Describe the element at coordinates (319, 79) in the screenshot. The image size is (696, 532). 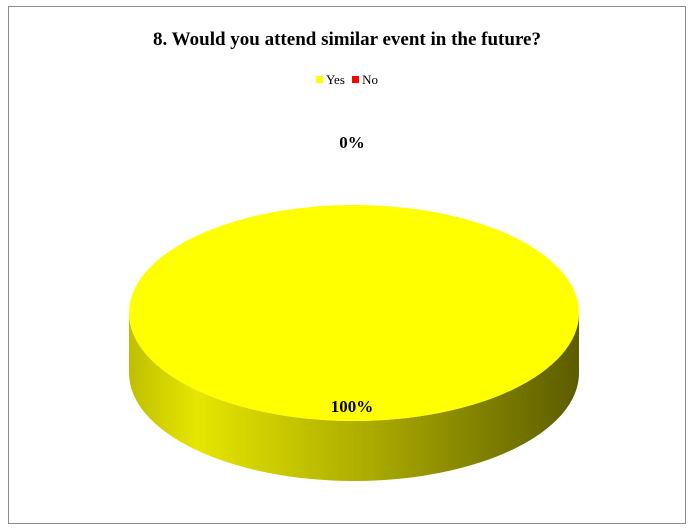
I see `legend-swatch-yes` at that location.